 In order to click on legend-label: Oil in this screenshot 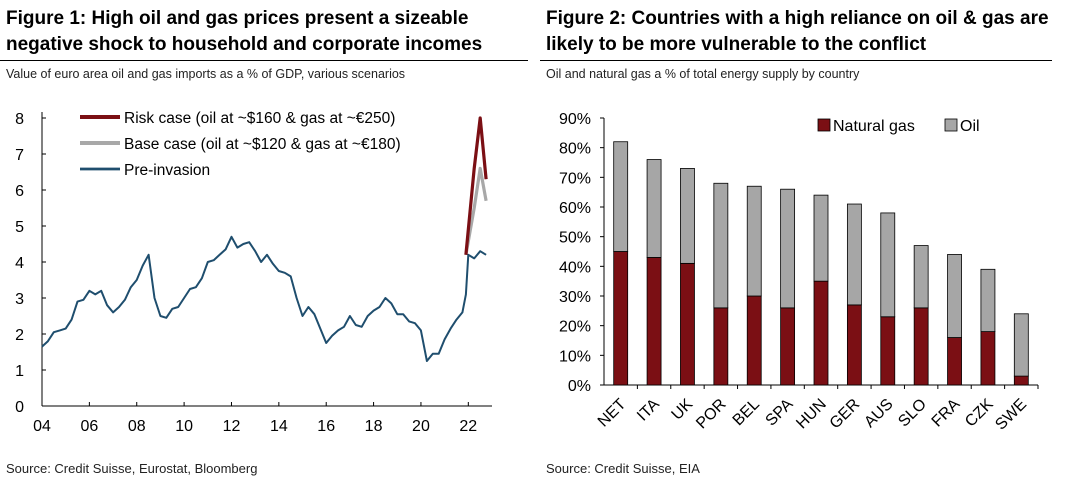, I will do `click(970, 126)`.